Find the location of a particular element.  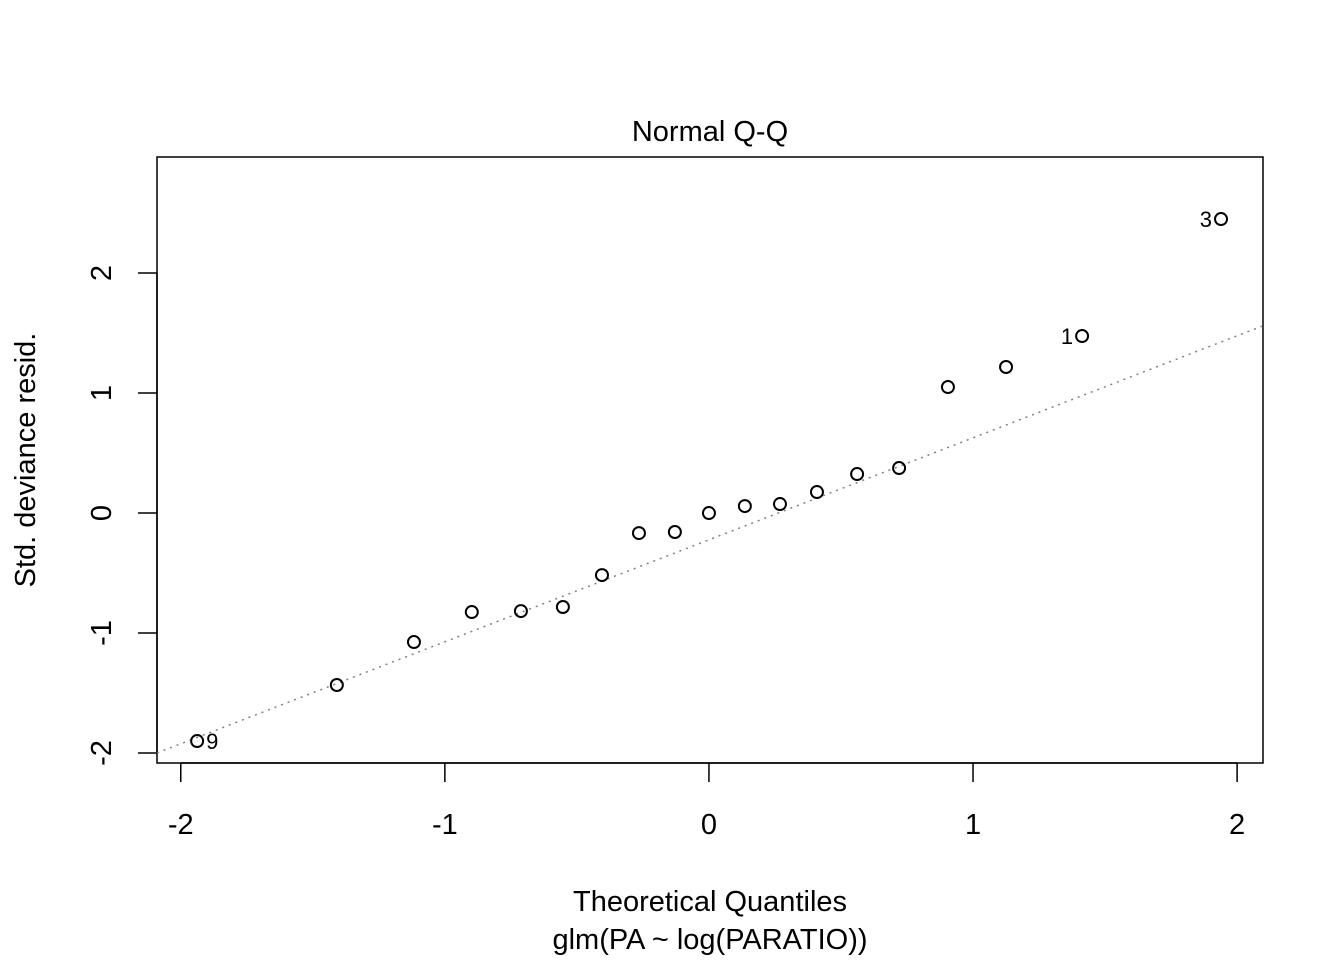

x-tick-label: 0 is located at coordinates (709, 825).